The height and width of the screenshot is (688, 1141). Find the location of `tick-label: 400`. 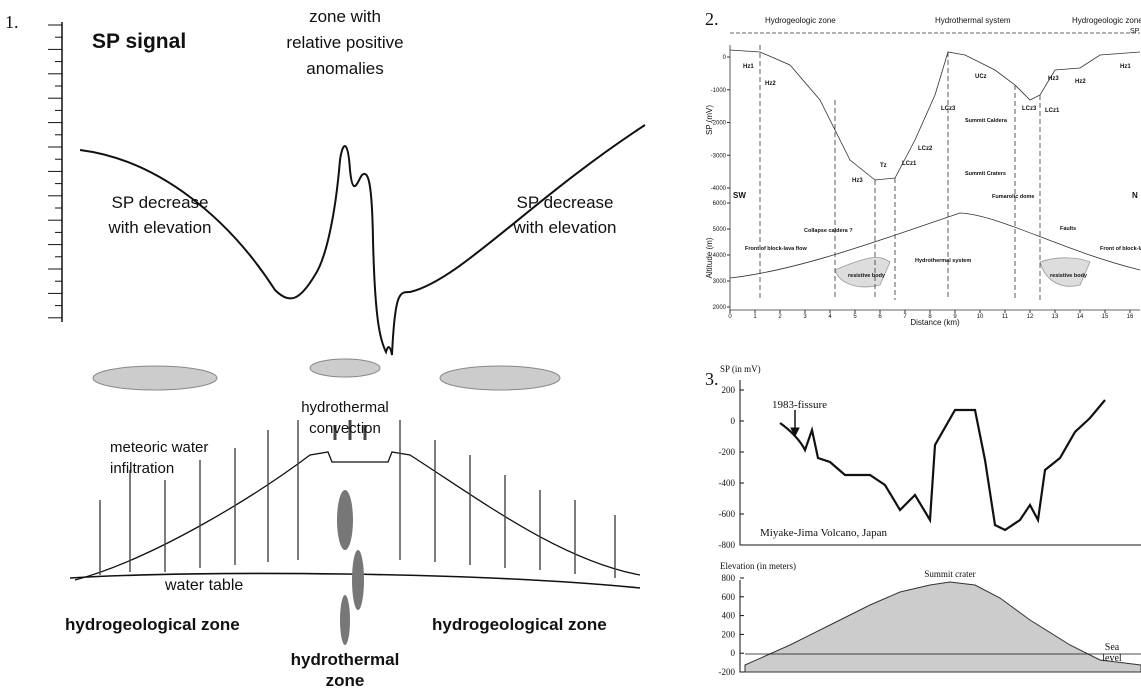

tick-label: 400 is located at coordinates (729, 616).